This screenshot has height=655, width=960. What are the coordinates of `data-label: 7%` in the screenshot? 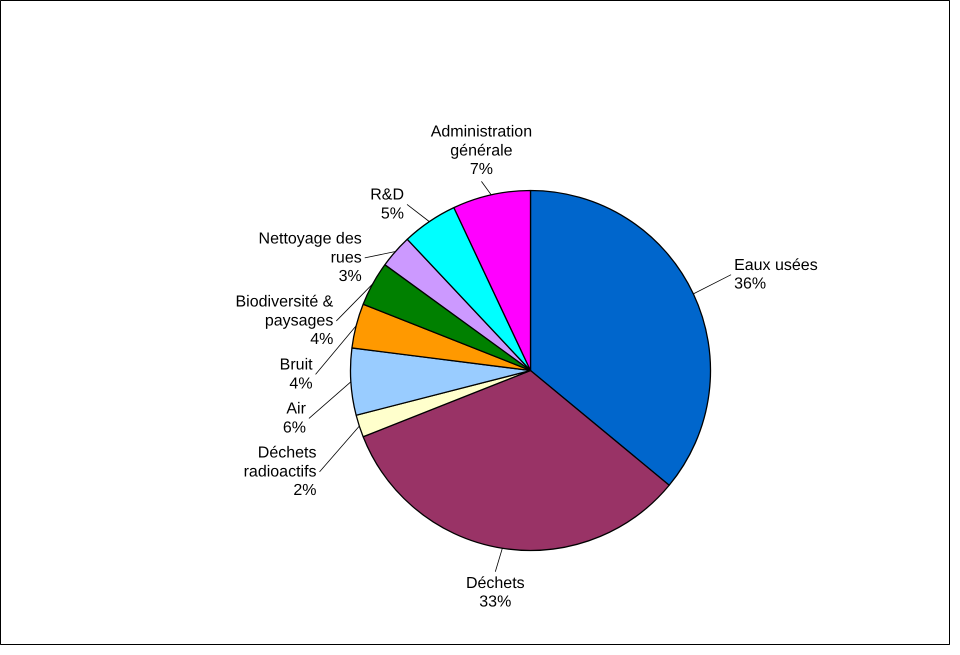 It's located at (481, 169).